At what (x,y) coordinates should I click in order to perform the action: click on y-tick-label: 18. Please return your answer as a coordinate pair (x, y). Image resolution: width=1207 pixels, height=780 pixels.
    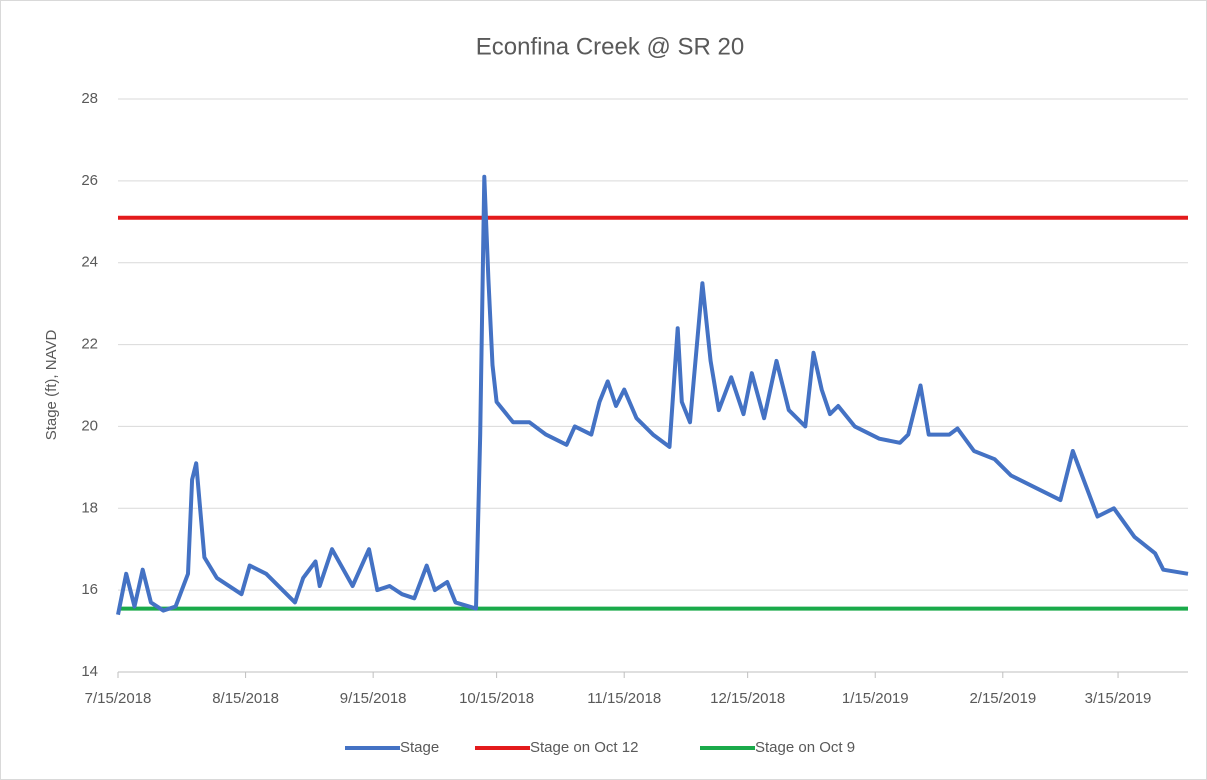
    Looking at the image, I should click on (89, 507).